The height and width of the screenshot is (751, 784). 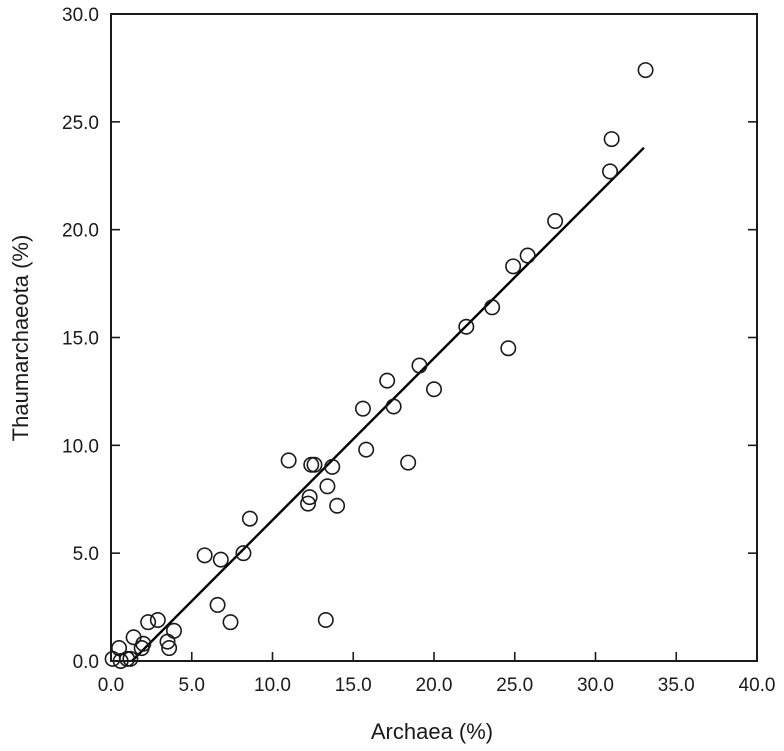 What do you see at coordinates (86, 662) in the screenshot?
I see `y-tick-label: 0.0` at bounding box center [86, 662].